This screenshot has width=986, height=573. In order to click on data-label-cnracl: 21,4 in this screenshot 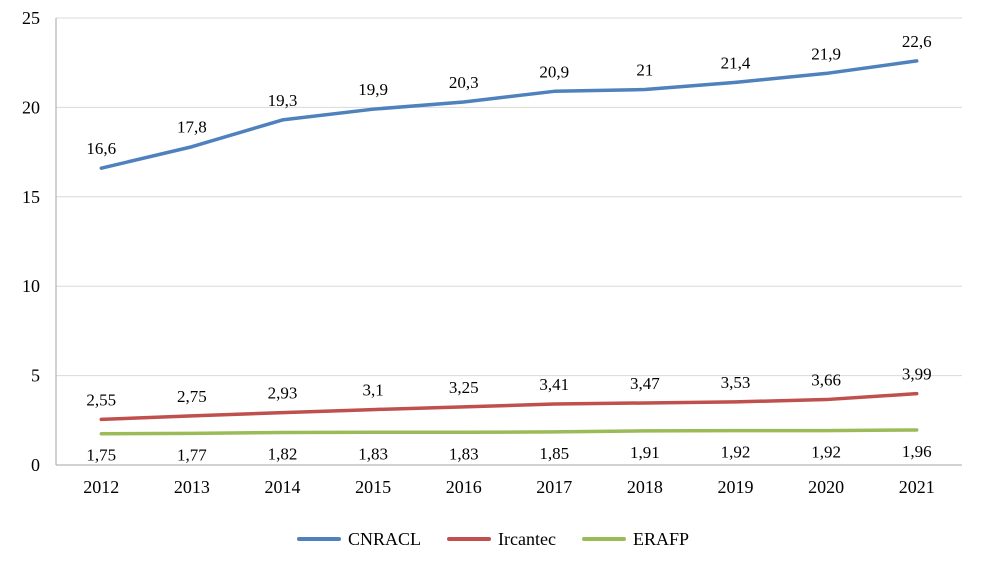, I will do `click(736, 62)`.